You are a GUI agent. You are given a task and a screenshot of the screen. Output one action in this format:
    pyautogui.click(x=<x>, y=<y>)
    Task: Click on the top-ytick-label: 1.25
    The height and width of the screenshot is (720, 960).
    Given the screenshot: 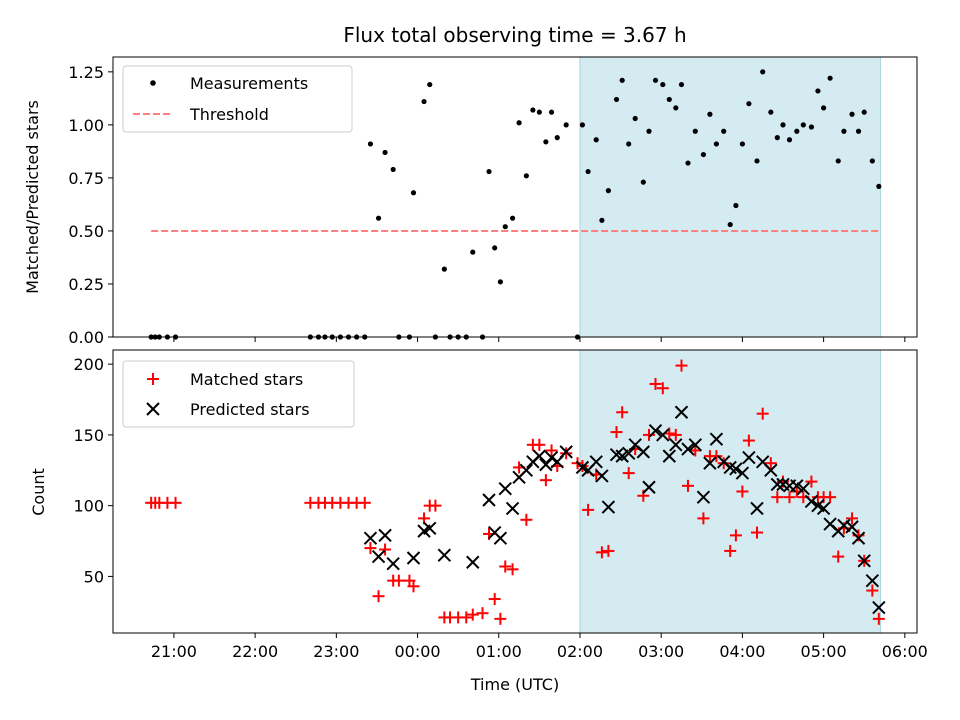 What is the action you would take?
    pyautogui.click(x=86, y=72)
    